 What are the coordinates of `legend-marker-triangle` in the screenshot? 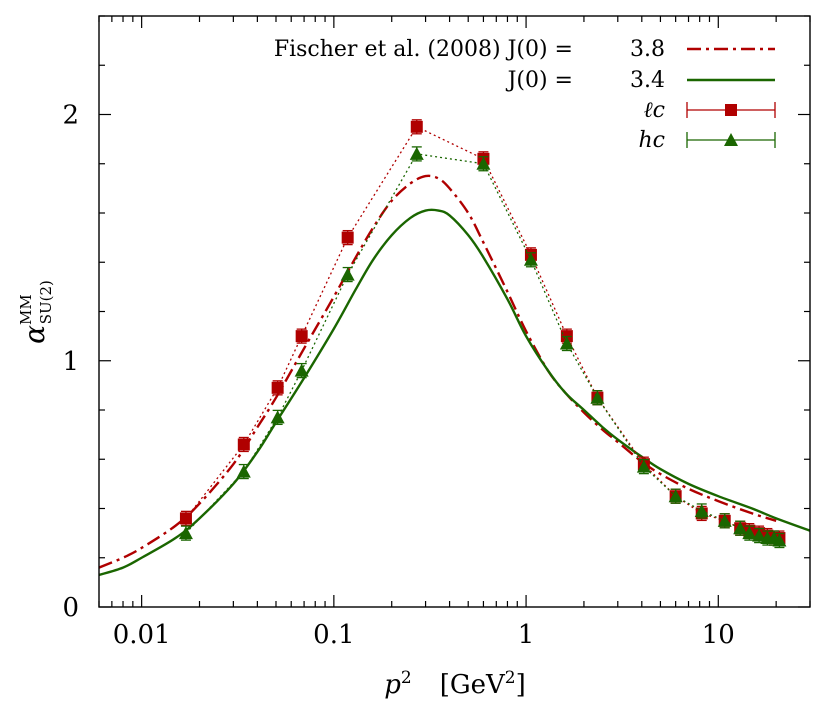 It's located at (731, 139).